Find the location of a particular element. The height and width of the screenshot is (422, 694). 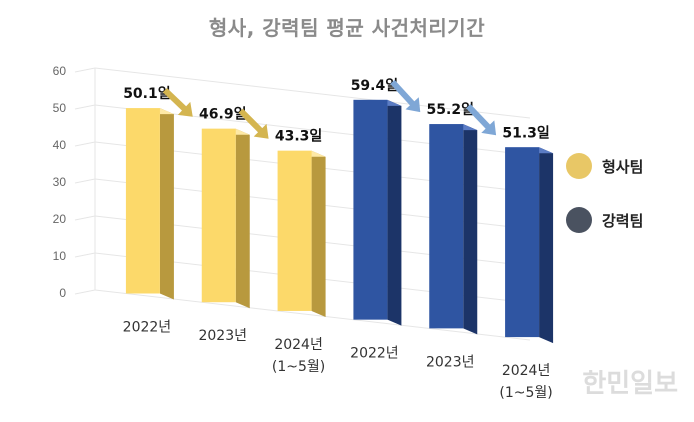

y-tick-label: 30 is located at coordinates (60, 182).